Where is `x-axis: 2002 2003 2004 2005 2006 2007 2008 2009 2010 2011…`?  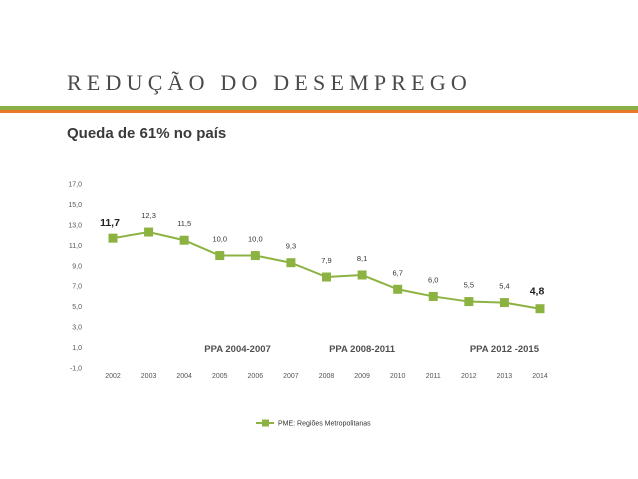 x-axis: 2002 2003 2004 2005 2006 2007 2008 2009 2010 2011… is located at coordinates (326, 376).